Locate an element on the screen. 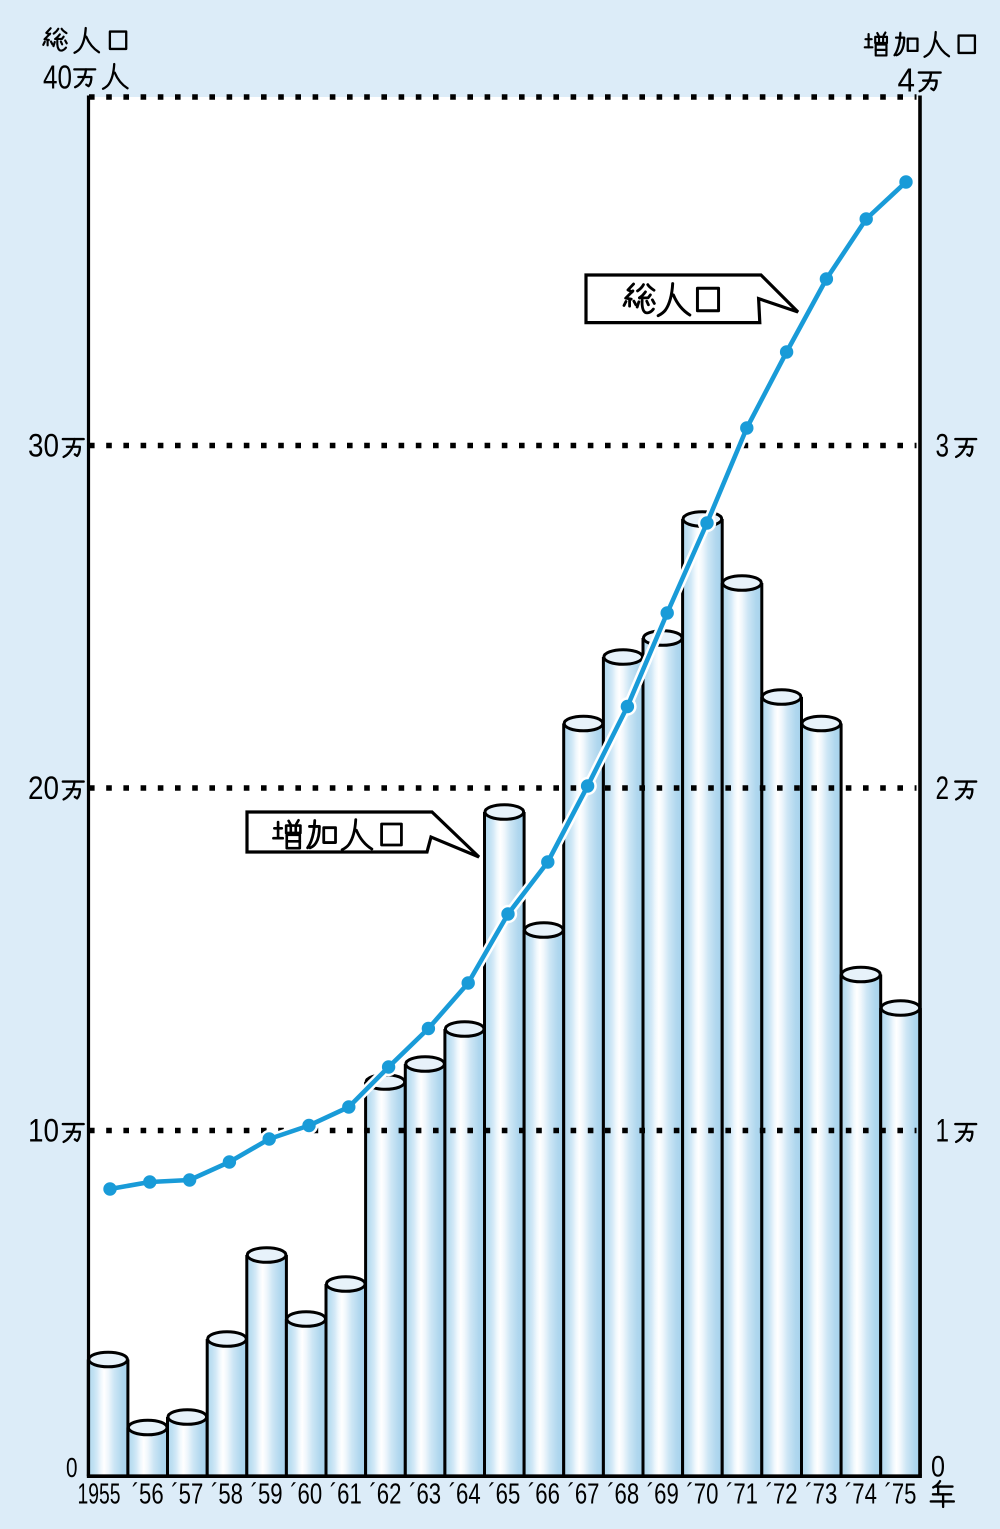 The image size is (1000, 1529). svg-text: ´66 is located at coordinates (544, 1495).